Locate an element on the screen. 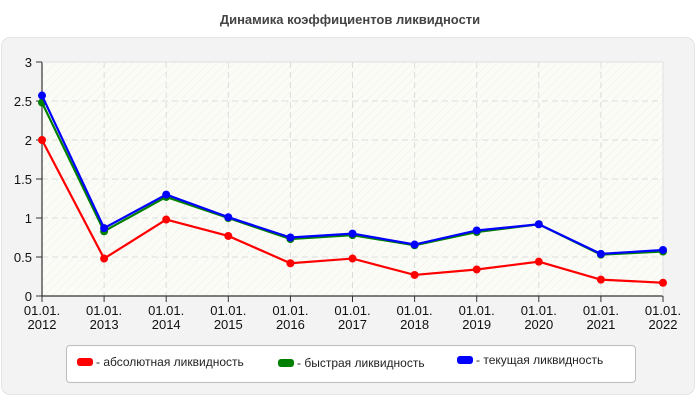 The width and height of the screenshot is (700, 400). y-tick-label: 2.5 is located at coordinates (23, 101).